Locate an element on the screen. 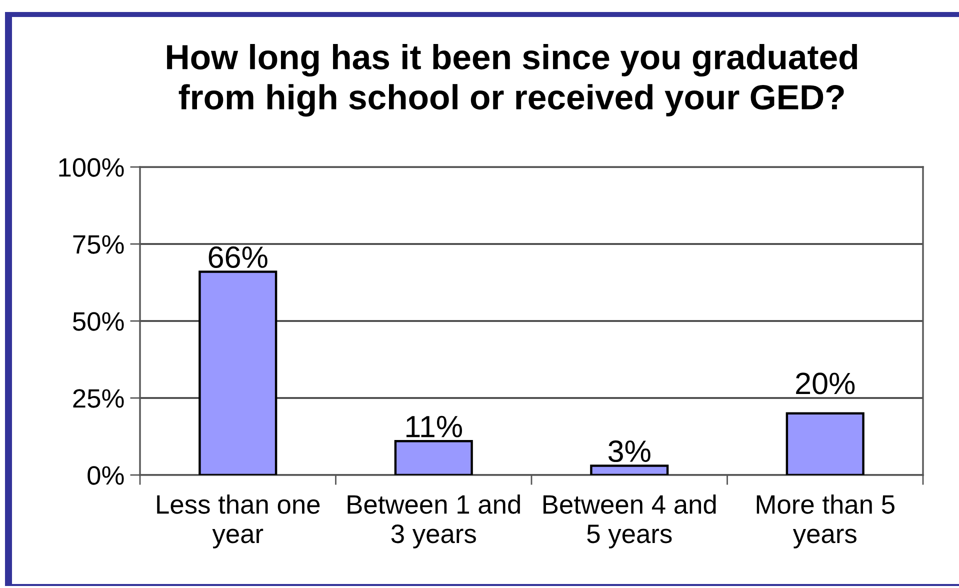  x-tick-label: Between 1 and 3 years is located at coordinates (434, 521).